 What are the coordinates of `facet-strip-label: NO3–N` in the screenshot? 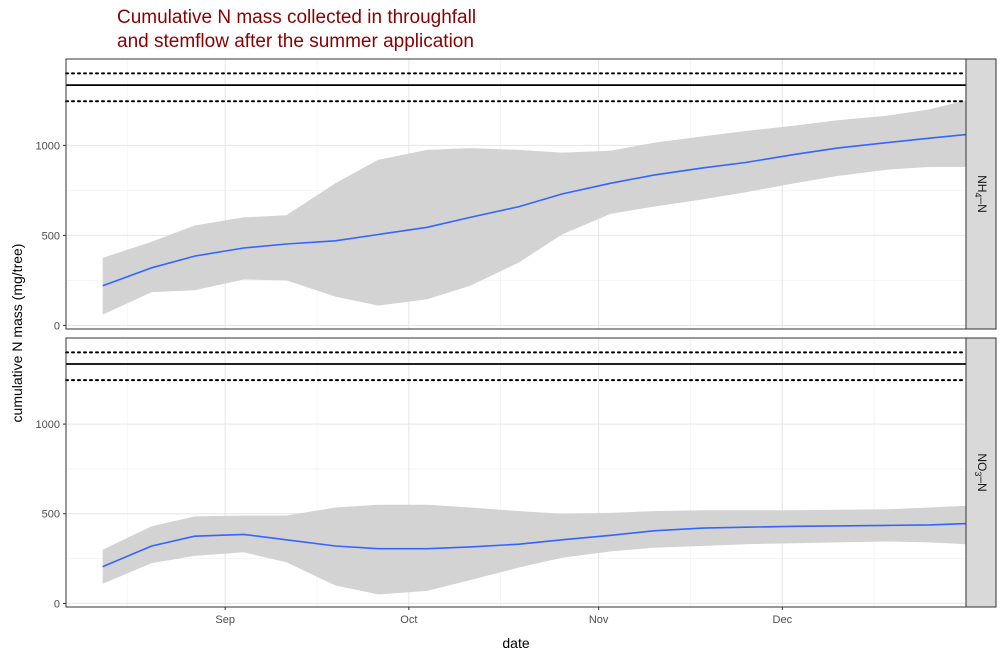 It's located at (981, 472).